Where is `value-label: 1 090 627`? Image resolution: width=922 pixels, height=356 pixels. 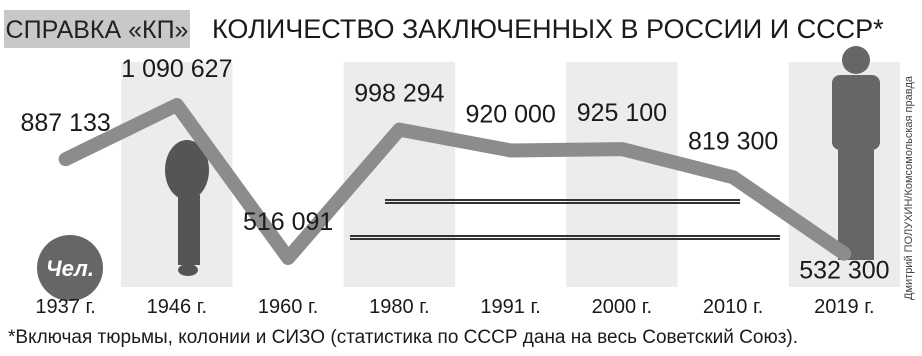
value-label: 1 090 627 is located at coordinates (176, 69).